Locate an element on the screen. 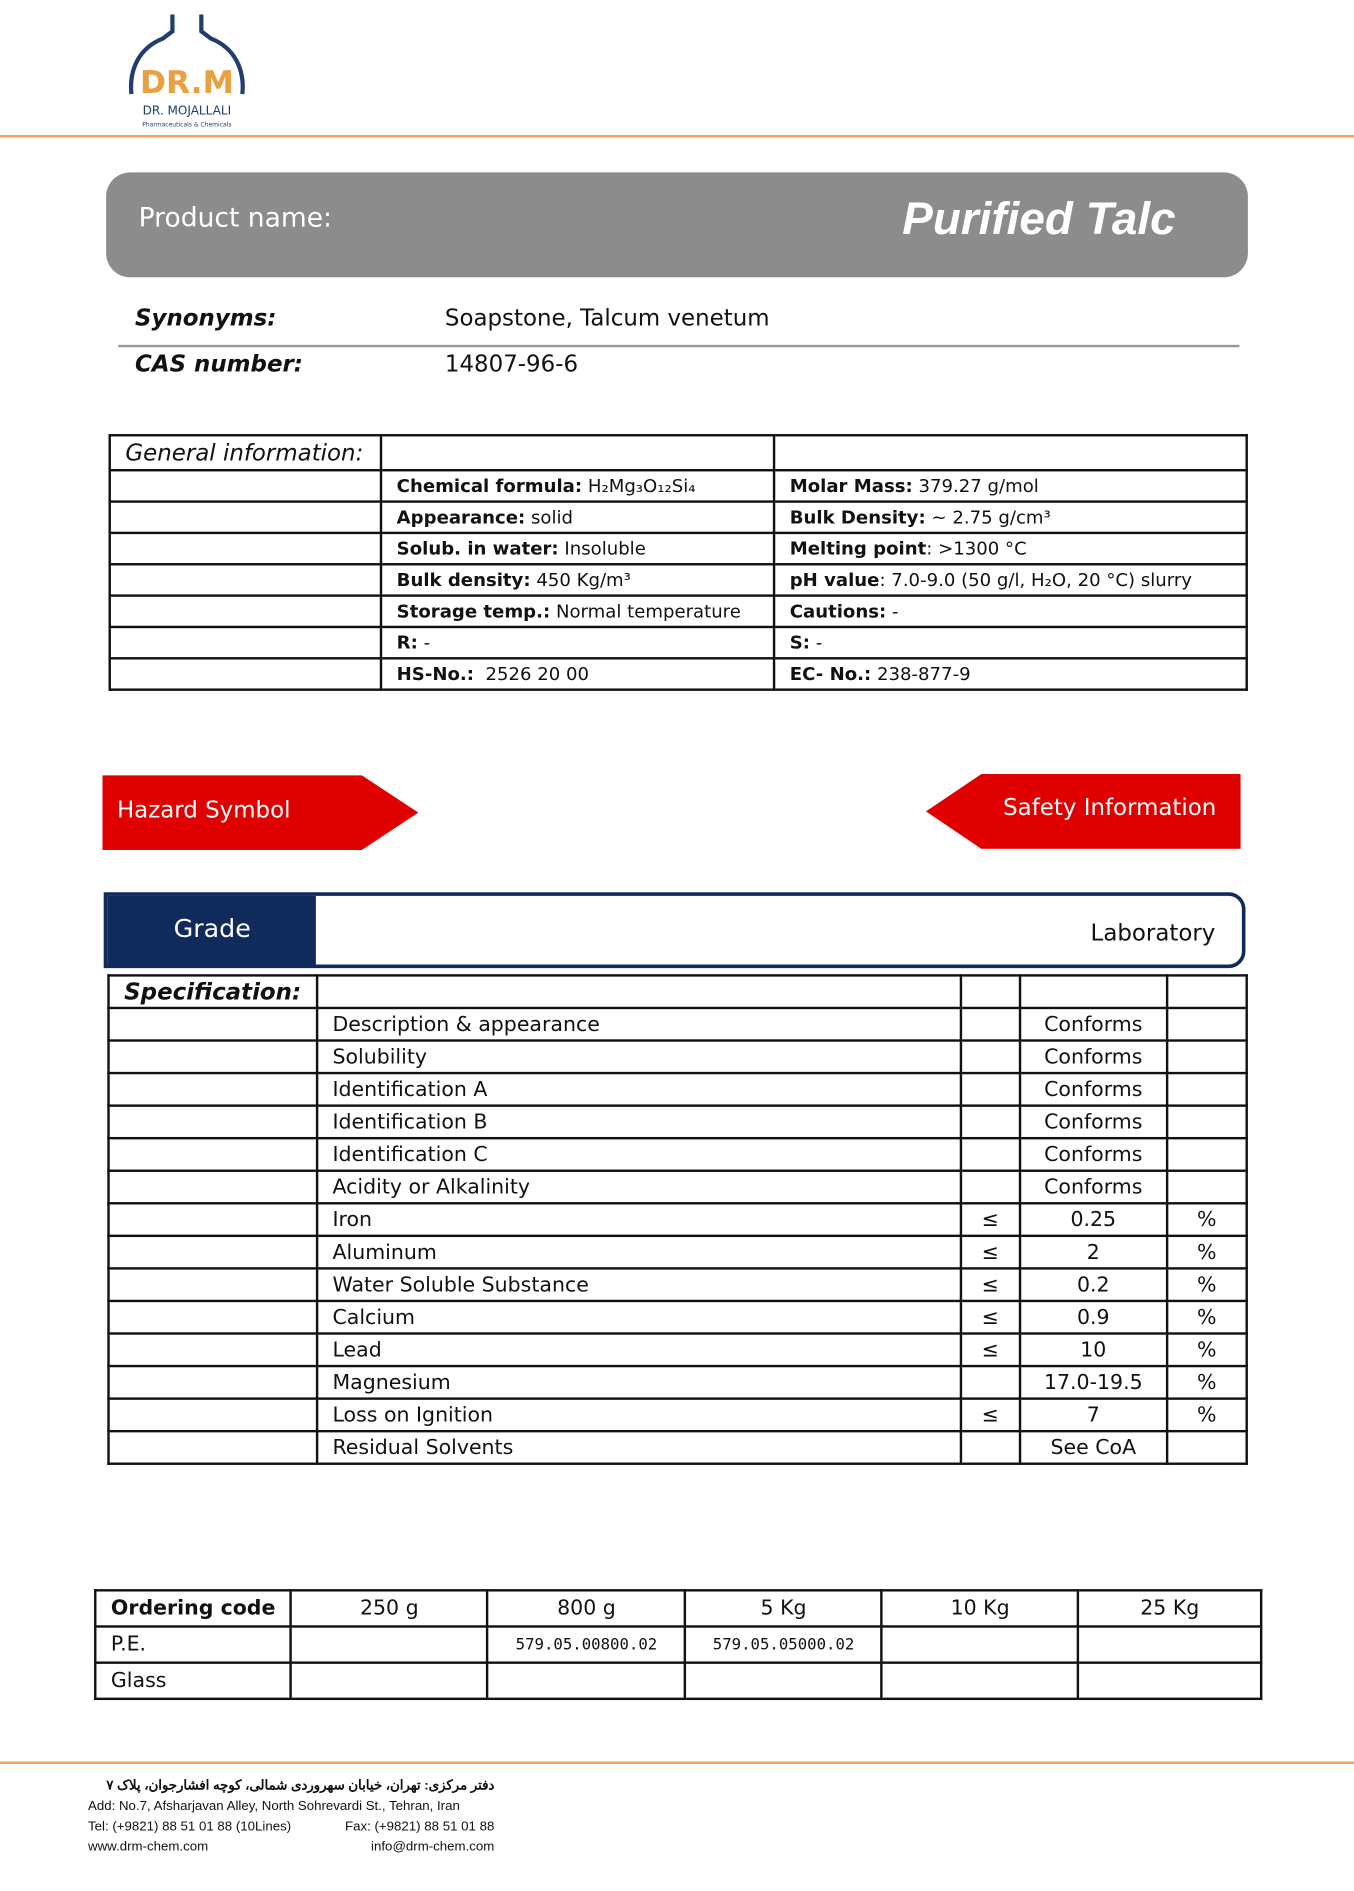 This screenshot has width=1354, height=1891. spec-row: Residual Solvents See CoA is located at coordinates (677, 1447).